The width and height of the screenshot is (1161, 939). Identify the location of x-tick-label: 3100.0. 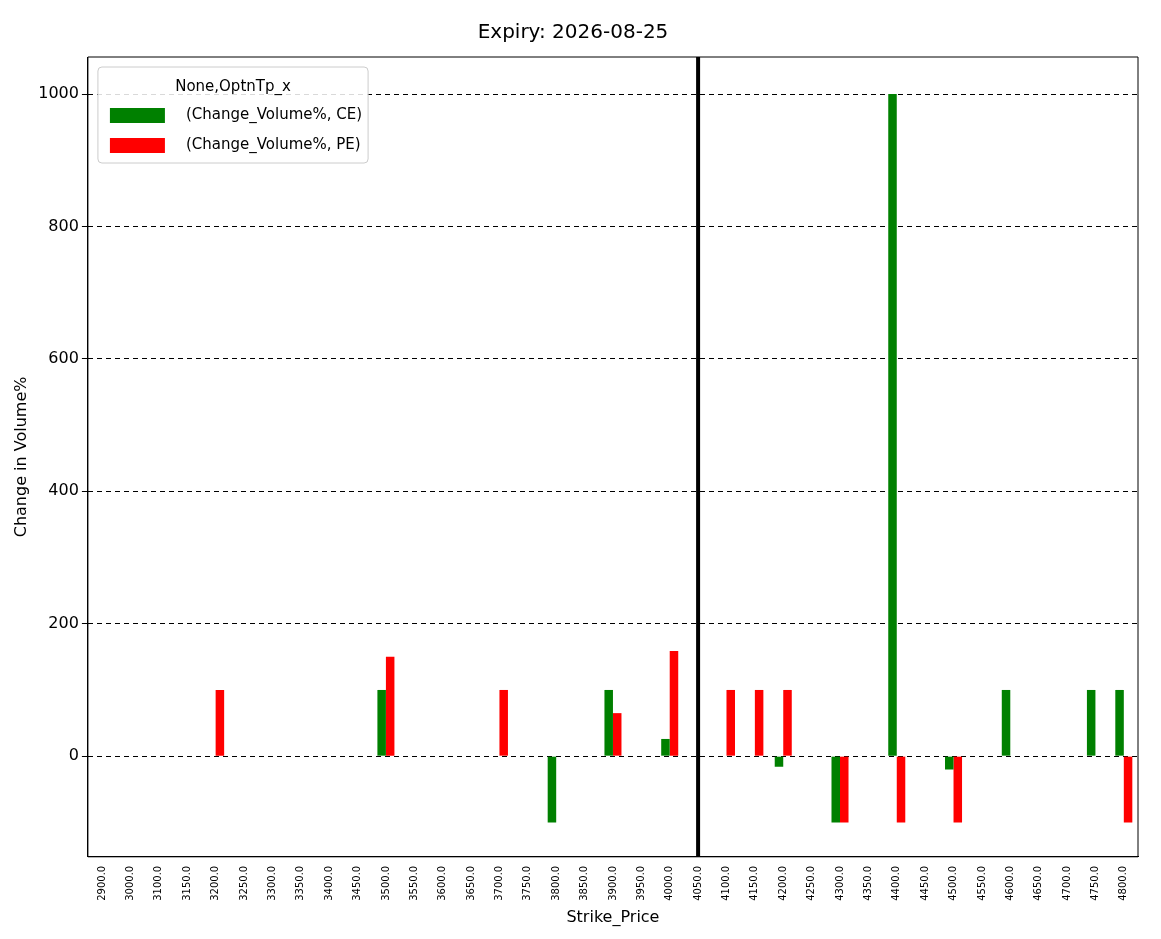
(158, 883).